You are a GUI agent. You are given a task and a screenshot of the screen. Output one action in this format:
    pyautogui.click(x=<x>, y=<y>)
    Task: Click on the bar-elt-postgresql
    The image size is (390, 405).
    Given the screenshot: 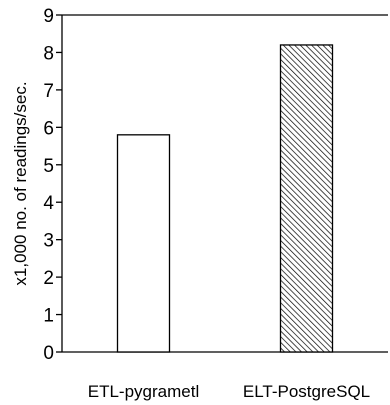 What is the action you would take?
    pyautogui.click(x=306, y=198)
    